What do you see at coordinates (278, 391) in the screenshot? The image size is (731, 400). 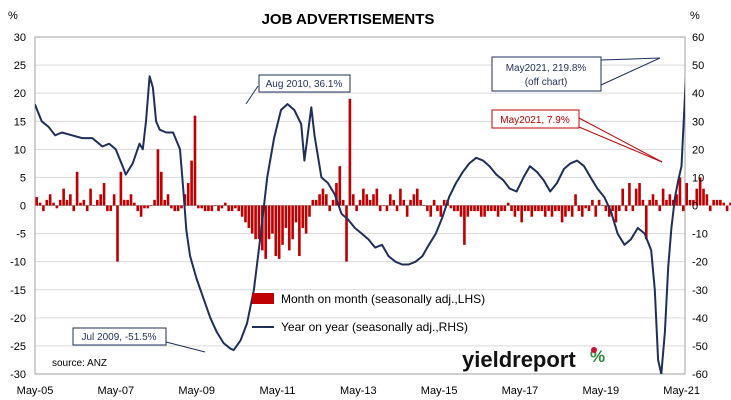 I see `x-tick-label: May-11` at bounding box center [278, 391].